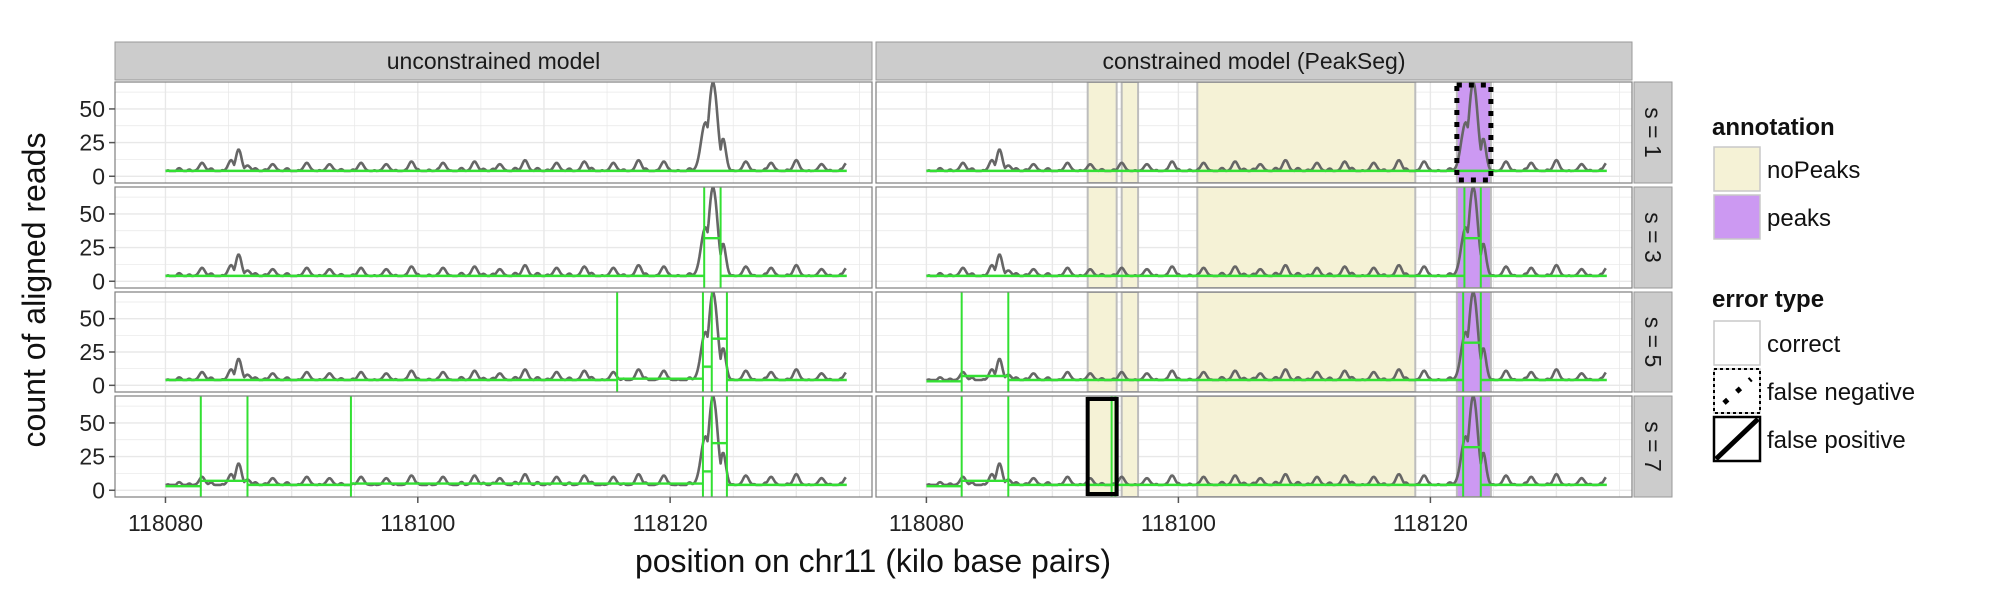 The height and width of the screenshot is (600, 2000). I want to click on panel-c1-r3, so click(1254, 446).